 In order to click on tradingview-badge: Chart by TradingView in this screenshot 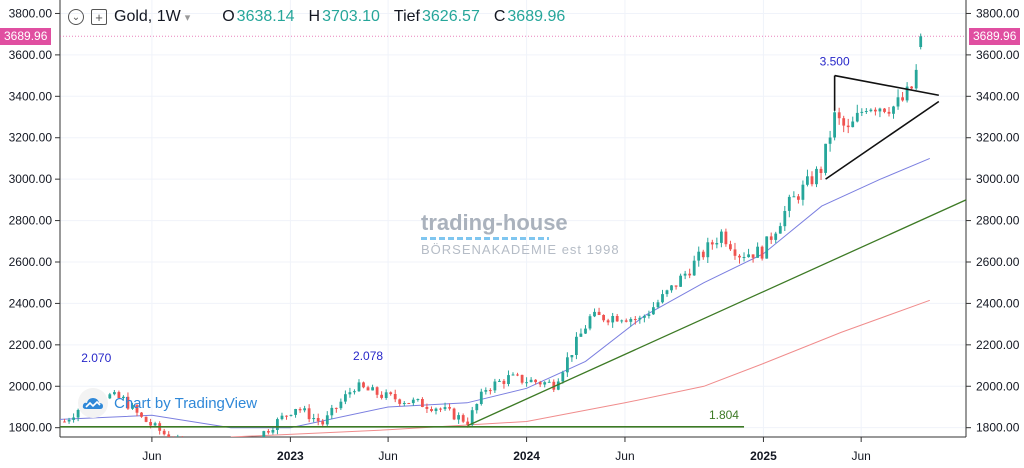, I will do `click(167, 403)`.